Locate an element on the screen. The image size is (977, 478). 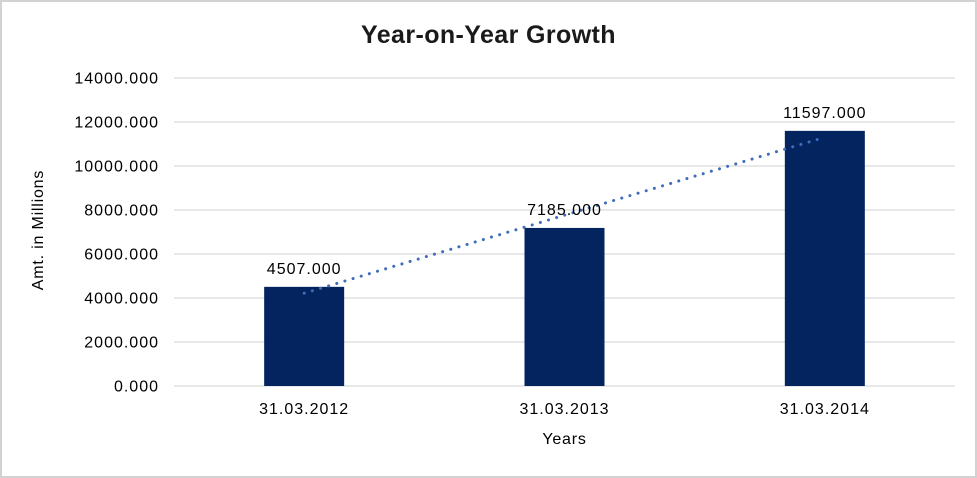
bar-value-label: 11597.000 is located at coordinates (824, 113).